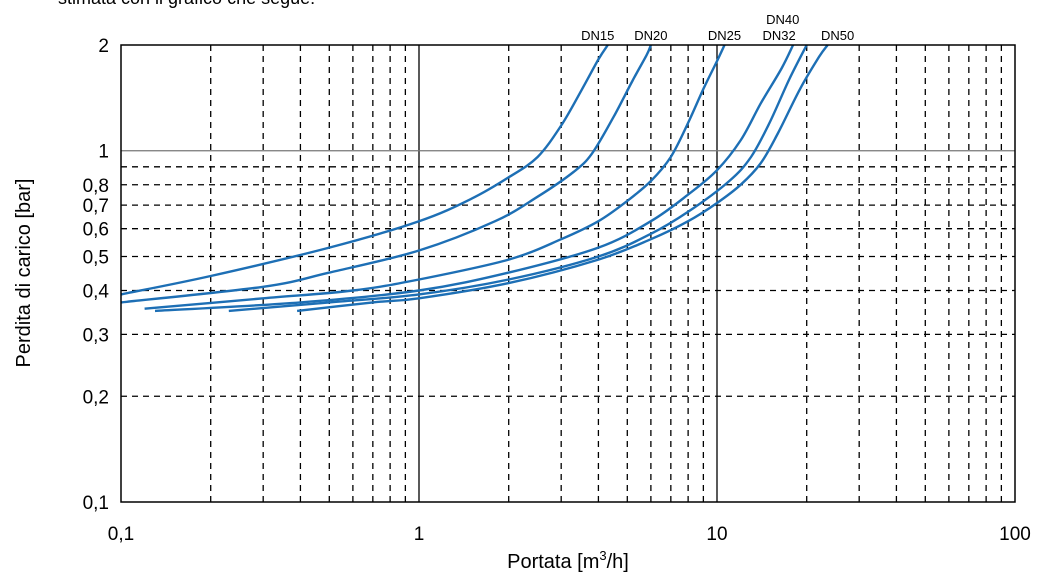 The height and width of the screenshot is (573, 1037). I want to click on y-axis-title: Perdita di carico [bar], so click(24, 273).